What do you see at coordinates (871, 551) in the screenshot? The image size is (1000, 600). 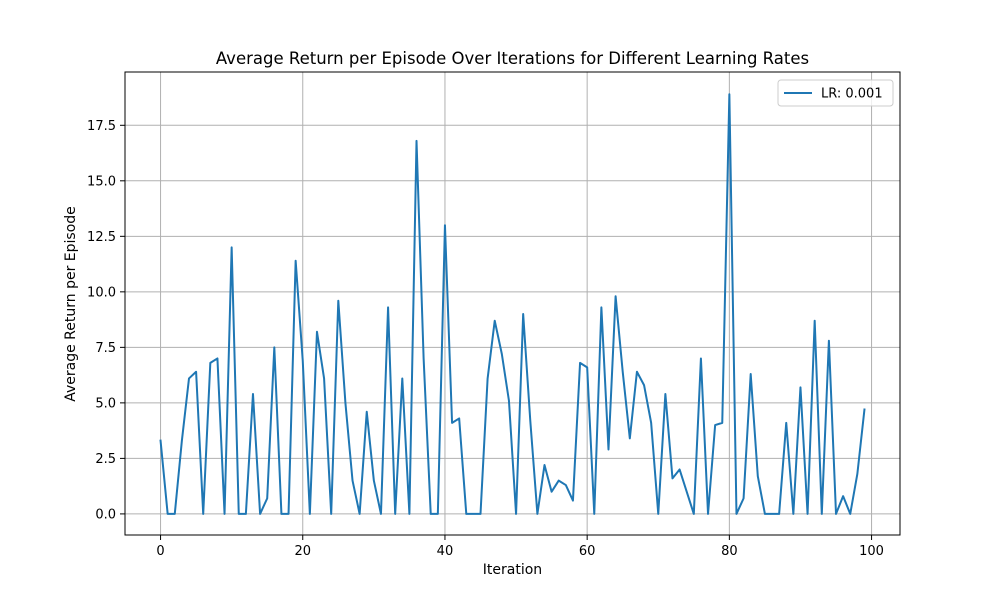 I see `x-tick-label: 100` at bounding box center [871, 551].